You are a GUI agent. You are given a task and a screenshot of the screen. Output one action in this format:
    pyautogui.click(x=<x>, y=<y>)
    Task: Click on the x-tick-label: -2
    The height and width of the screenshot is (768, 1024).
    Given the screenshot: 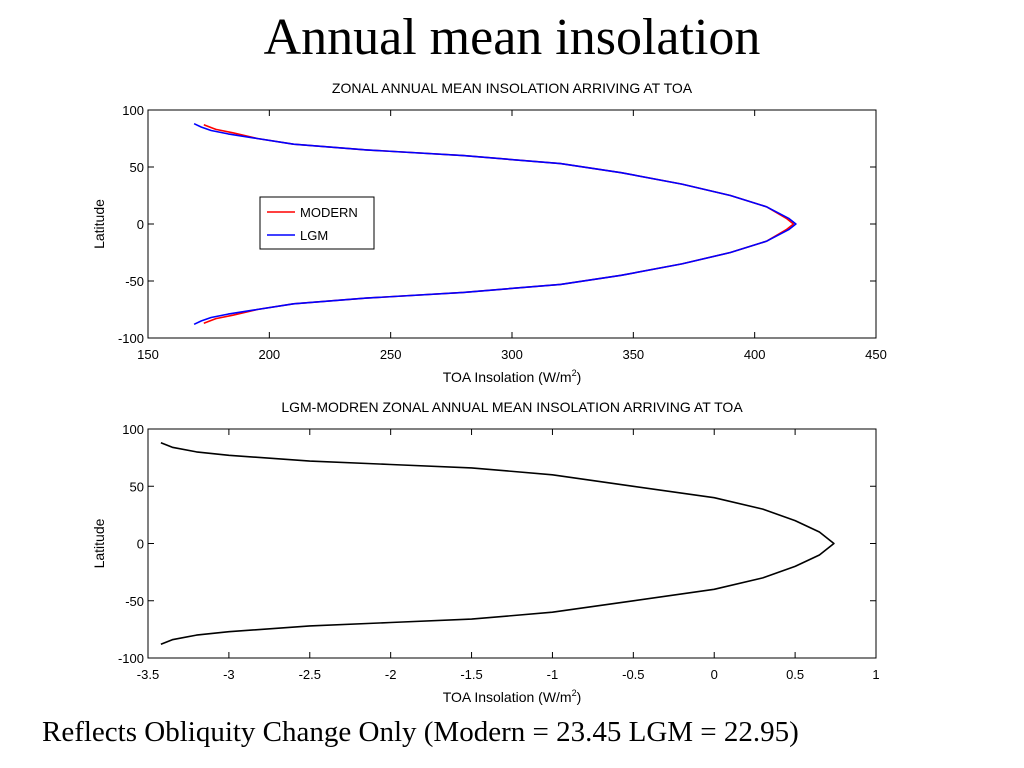 What is the action you would take?
    pyautogui.click(x=391, y=674)
    